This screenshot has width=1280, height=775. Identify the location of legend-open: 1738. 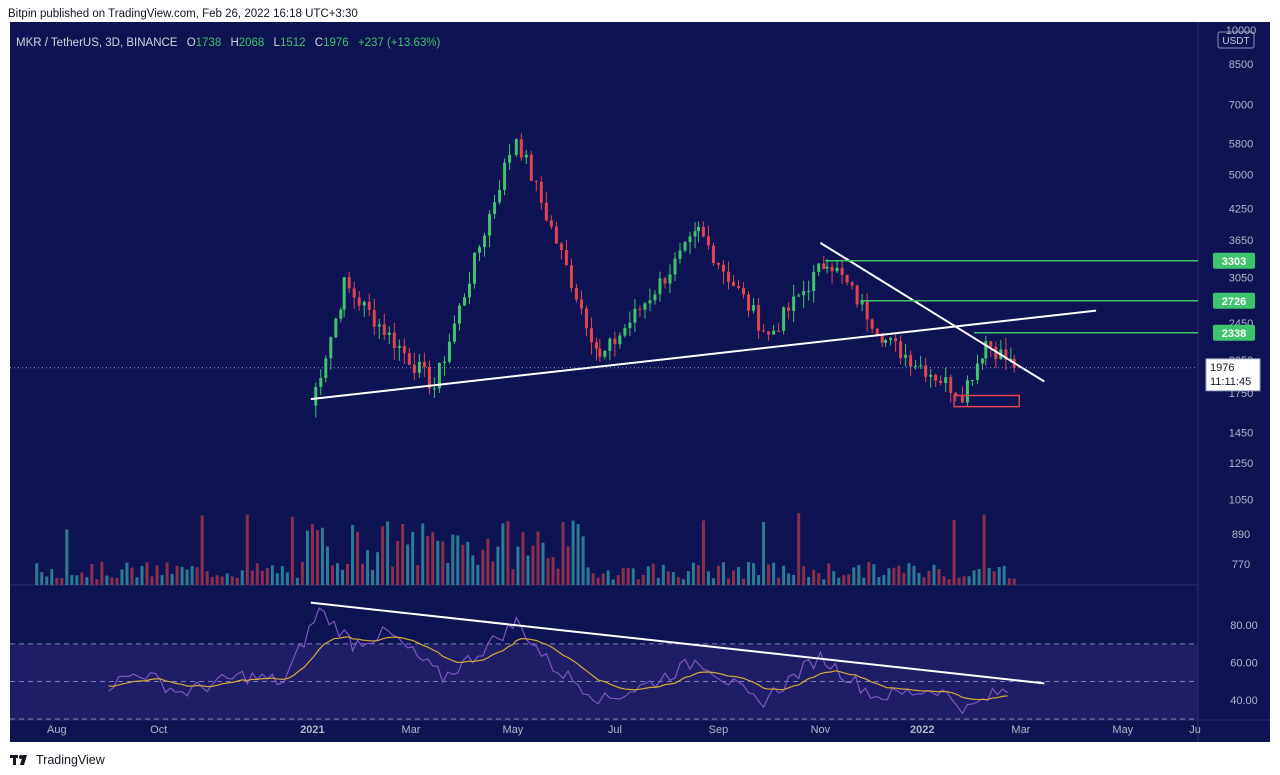
(209, 43).